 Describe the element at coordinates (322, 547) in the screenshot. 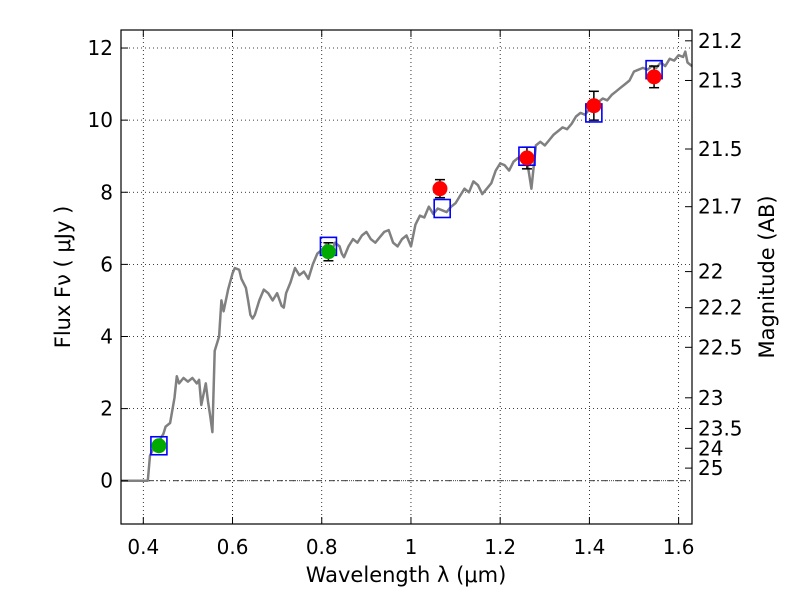

I see `x-tick-label: 0.8` at that location.